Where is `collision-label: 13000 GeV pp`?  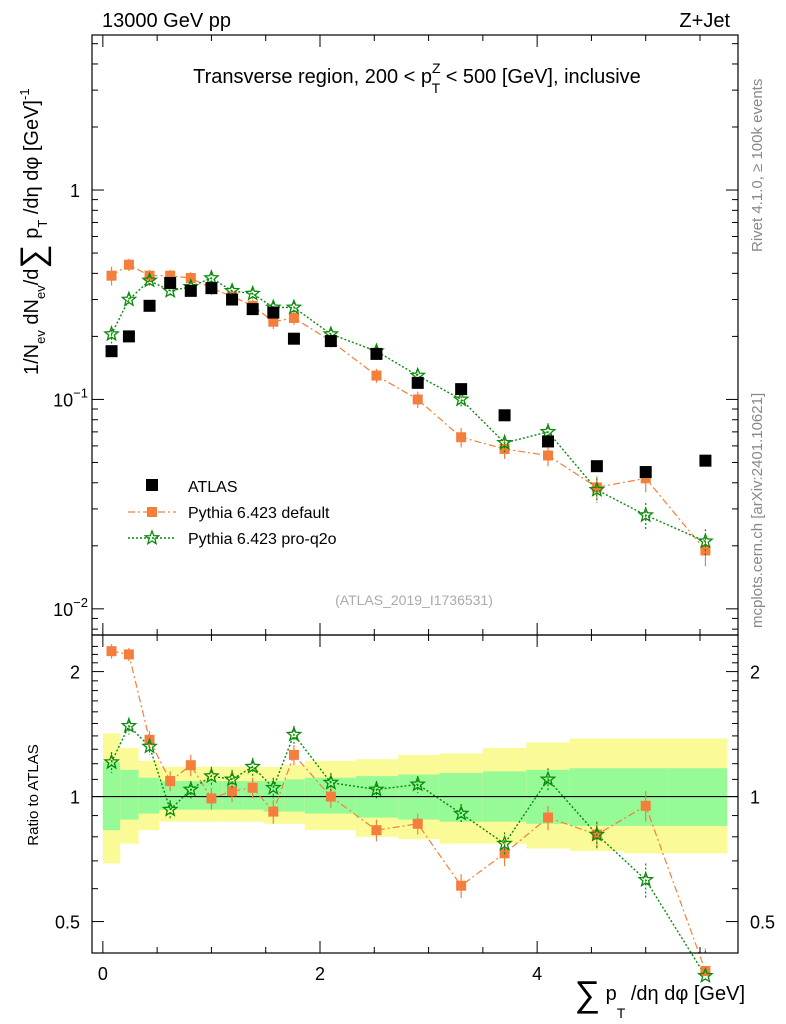
collision-label: 13000 GeV pp is located at coordinates (166, 21).